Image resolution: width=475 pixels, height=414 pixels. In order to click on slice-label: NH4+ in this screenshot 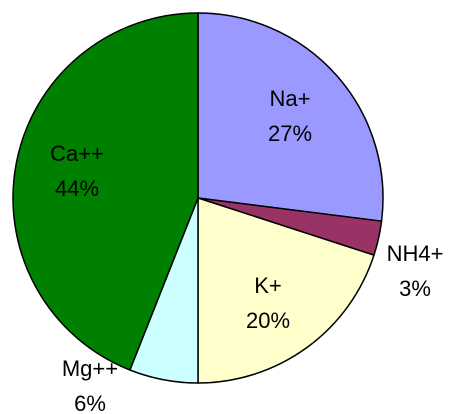, I will do `click(415, 253)`.